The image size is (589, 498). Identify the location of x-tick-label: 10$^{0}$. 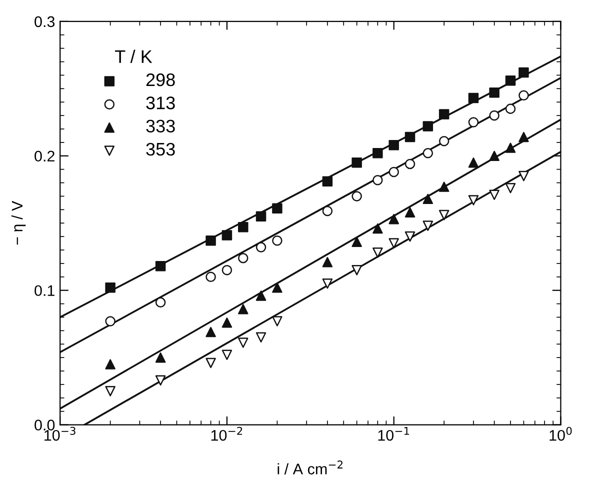
(561, 433).